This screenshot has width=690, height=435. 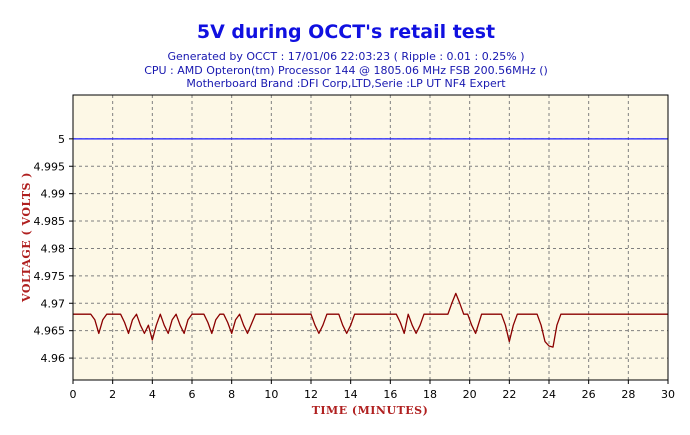 I want to click on voltage-series-line, so click(x=370, y=320).